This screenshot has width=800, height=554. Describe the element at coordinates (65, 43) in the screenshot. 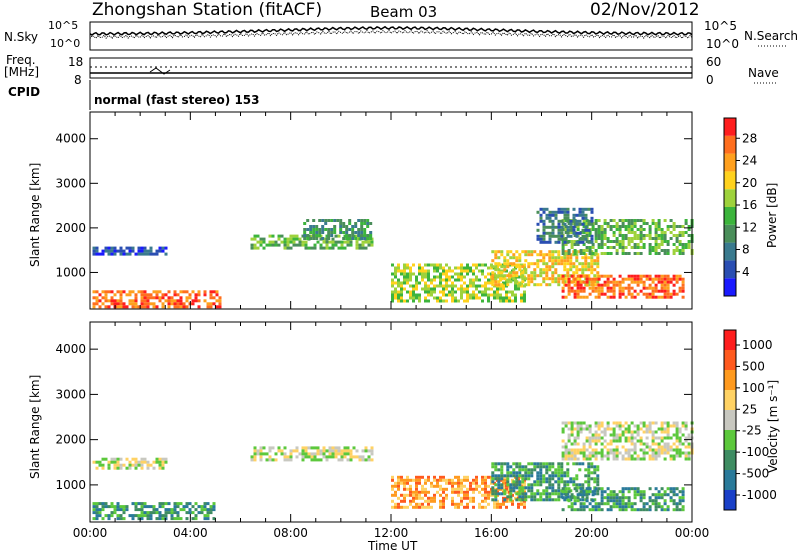

I see `nsky-tick-bottom: 10^0` at that location.